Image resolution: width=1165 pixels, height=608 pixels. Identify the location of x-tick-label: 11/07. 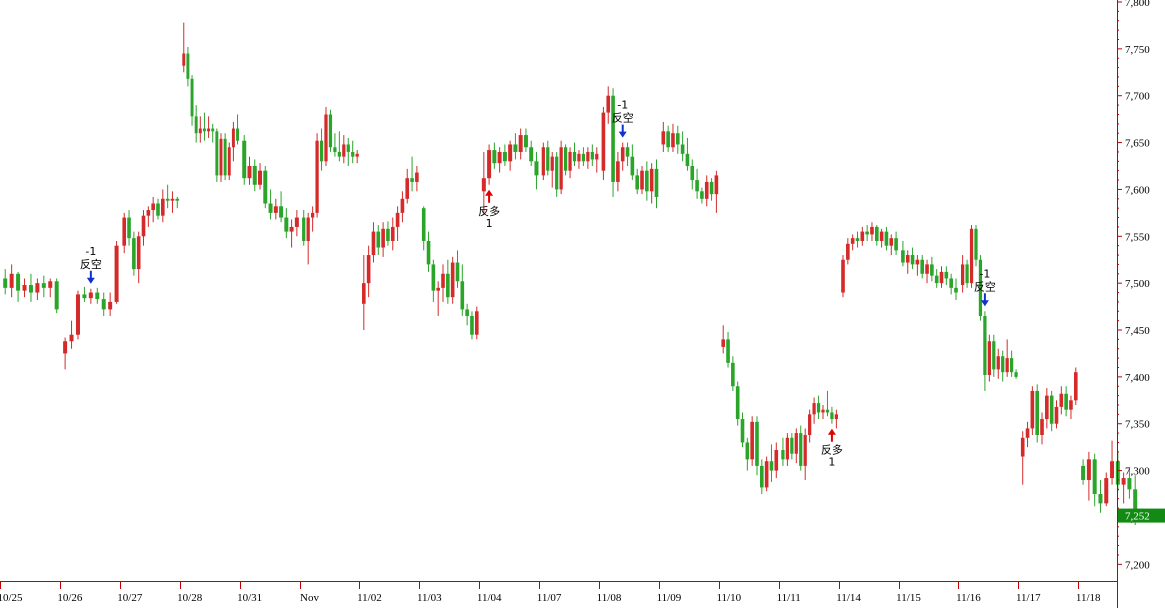
(549, 598).